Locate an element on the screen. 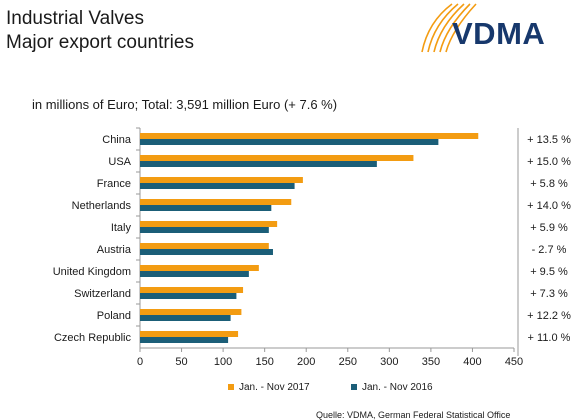 The image size is (580, 420). category-label: China is located at coordinates (117, 140).